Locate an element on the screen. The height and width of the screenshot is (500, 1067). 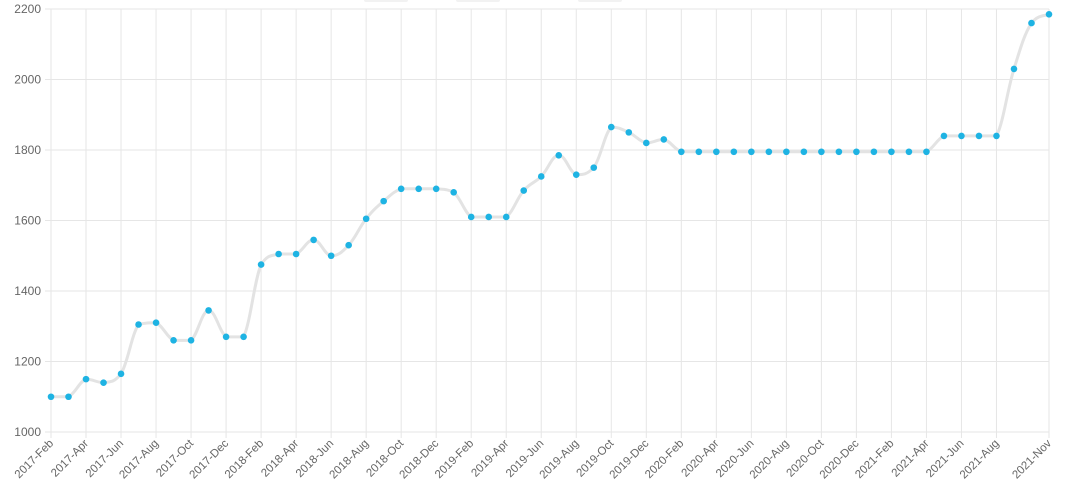
x-tick-label: 2019-Feb is located at coordinates (454, 459).